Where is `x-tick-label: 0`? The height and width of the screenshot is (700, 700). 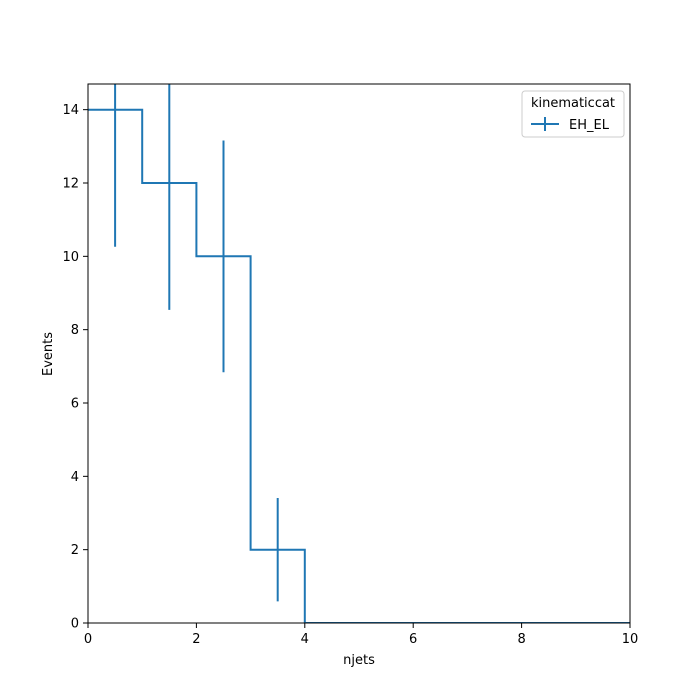 x-tick-label: 0 is located at coordinates (88, 639).